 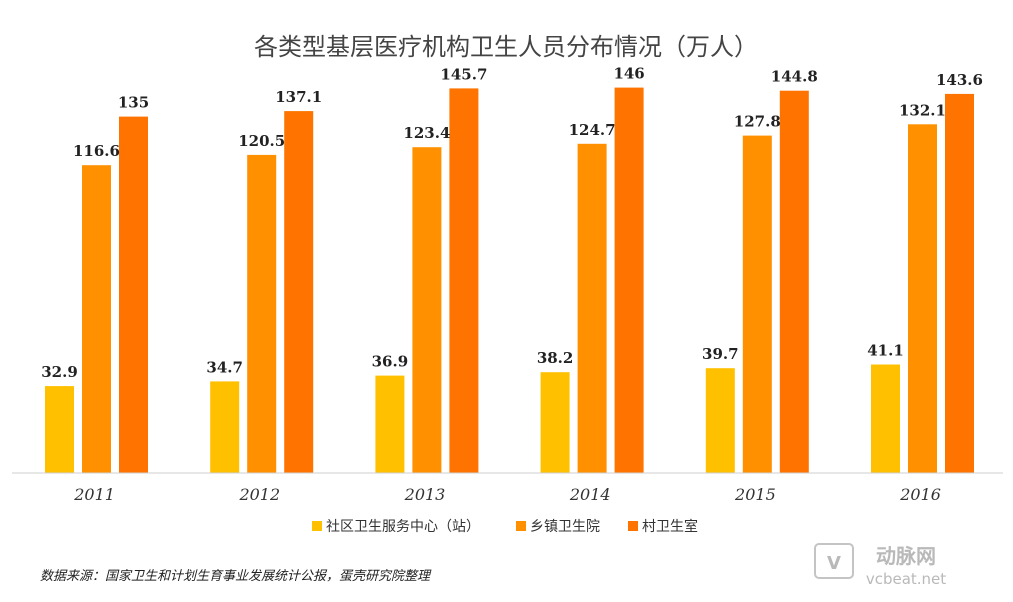 What do you see at coordinates (259, 494) in the screenshot?
I see `x-tick-label: 2012` at bounding box center [259, 494].